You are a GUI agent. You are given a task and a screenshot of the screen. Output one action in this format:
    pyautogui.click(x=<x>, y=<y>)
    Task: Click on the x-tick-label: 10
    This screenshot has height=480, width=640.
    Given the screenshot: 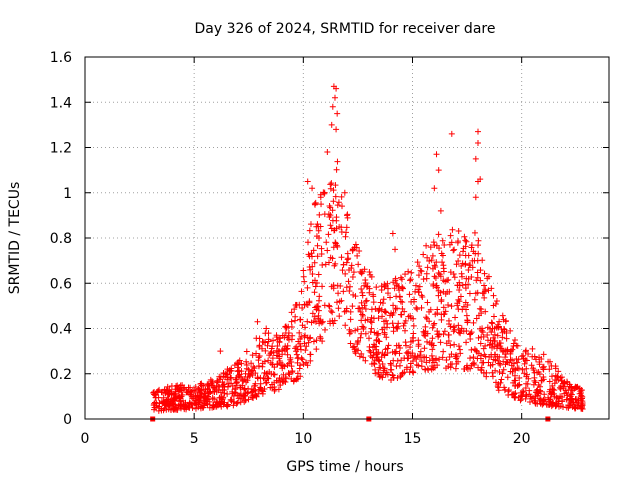 What is the action you would take?
    pyautogui.click(x=303, y=439)
    